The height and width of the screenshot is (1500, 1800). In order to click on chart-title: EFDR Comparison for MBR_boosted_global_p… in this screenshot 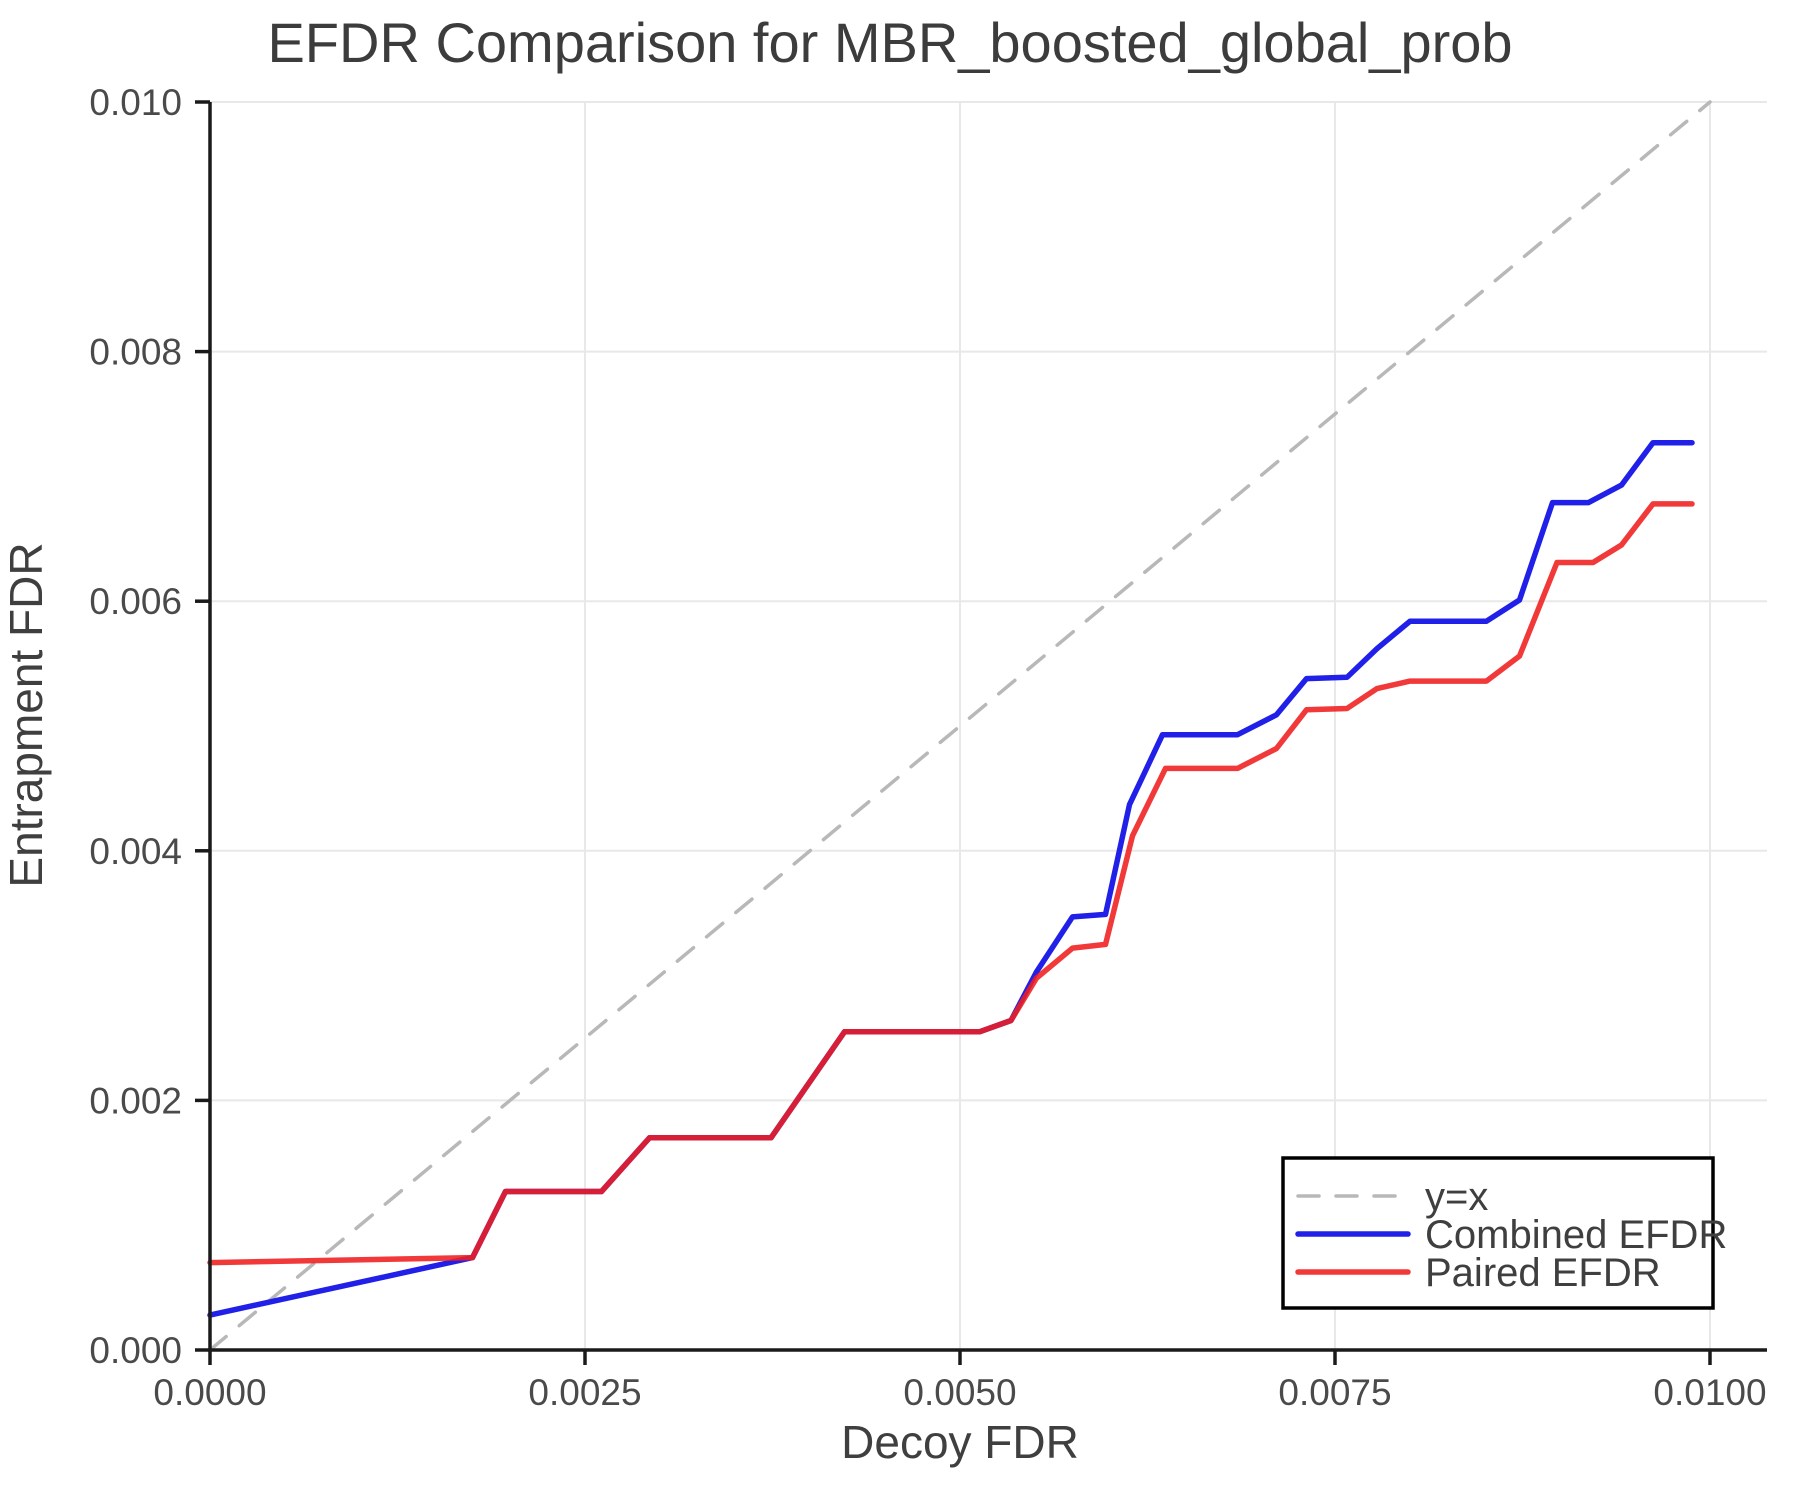, I will do `click(889, 42)`.